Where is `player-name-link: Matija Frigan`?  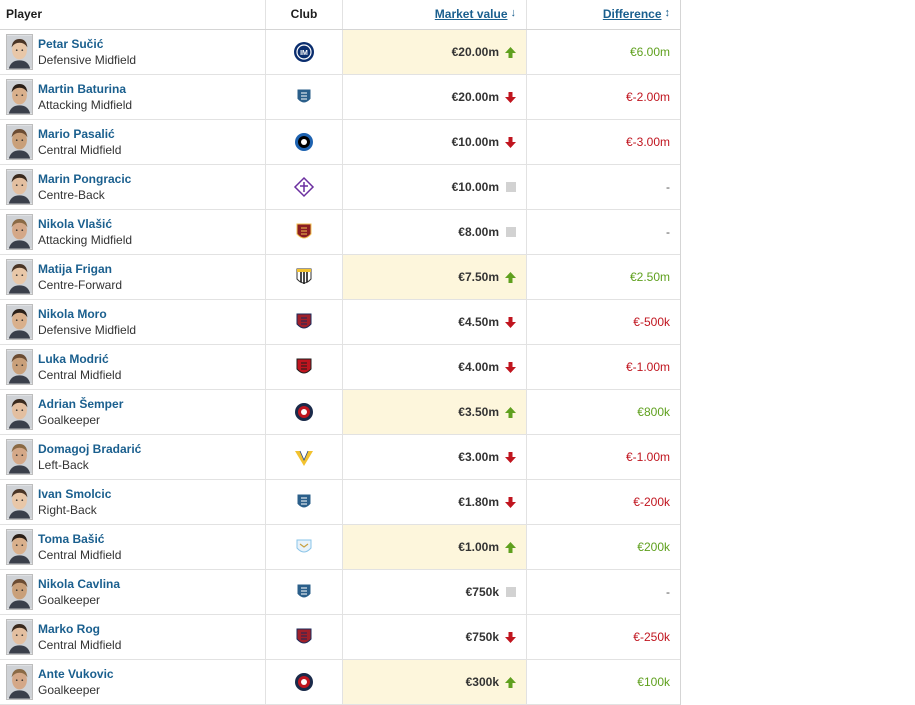
player-name-link: Matija Frigan is located at coordinates (75, 268).